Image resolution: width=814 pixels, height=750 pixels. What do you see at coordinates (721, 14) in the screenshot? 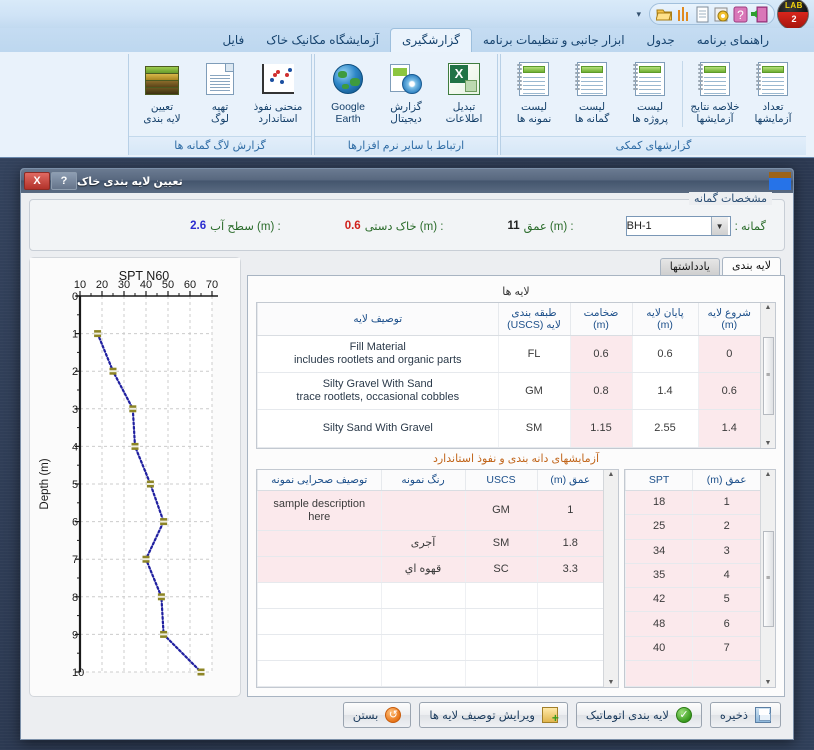
I see `settings-gear-icon` at bounding box center [721, 14].